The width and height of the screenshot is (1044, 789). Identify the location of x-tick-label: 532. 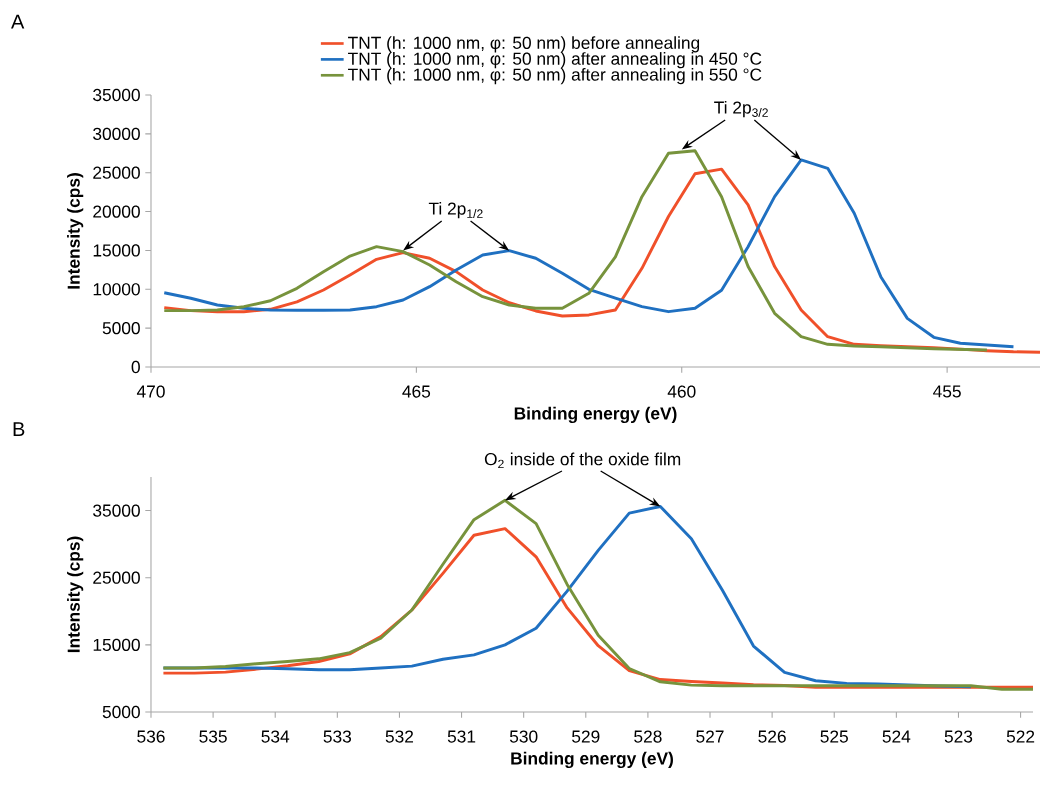
(399, 736).